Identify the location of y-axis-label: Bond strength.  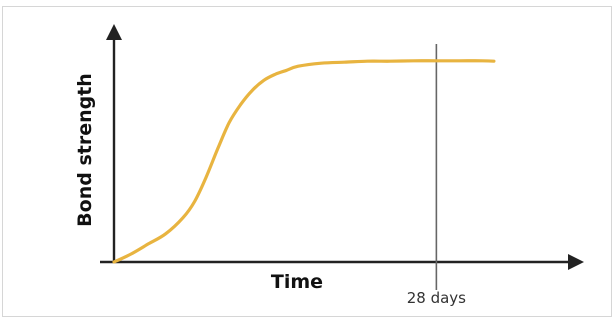
(85, 150).